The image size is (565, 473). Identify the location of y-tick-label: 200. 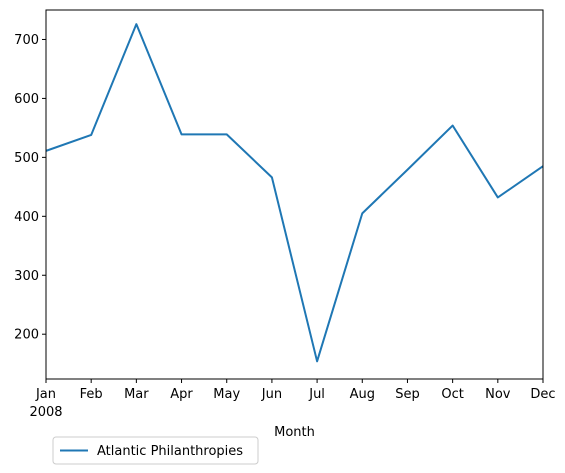
(26, 335).